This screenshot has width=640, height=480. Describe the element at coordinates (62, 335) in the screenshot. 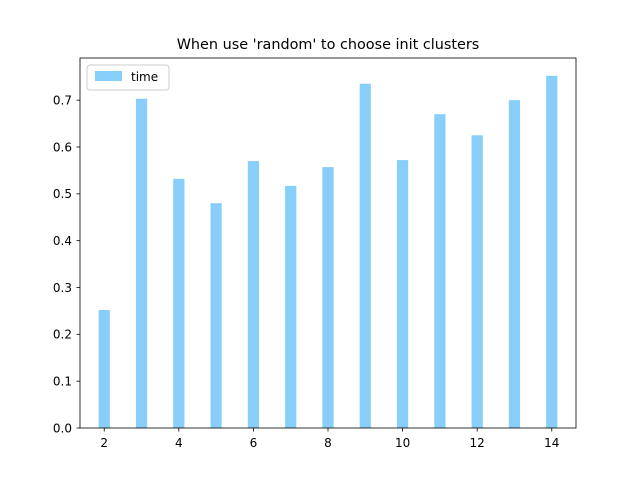

I see `y-tick-label: 0.2` at that location.